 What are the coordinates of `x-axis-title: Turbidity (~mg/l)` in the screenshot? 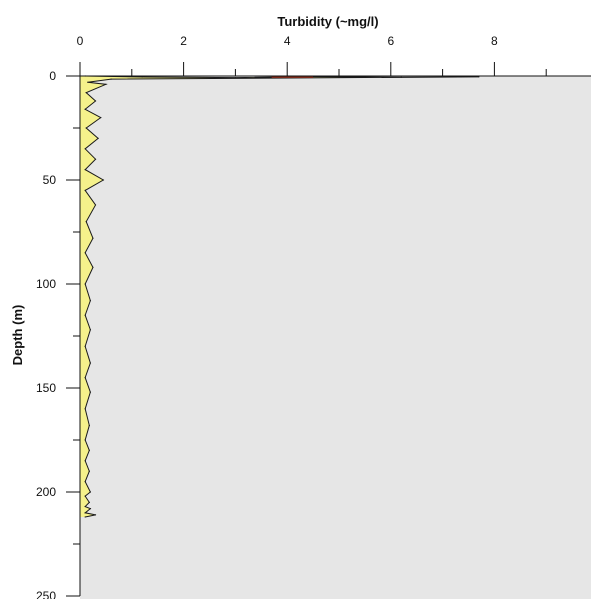 It's located at (327, 21).